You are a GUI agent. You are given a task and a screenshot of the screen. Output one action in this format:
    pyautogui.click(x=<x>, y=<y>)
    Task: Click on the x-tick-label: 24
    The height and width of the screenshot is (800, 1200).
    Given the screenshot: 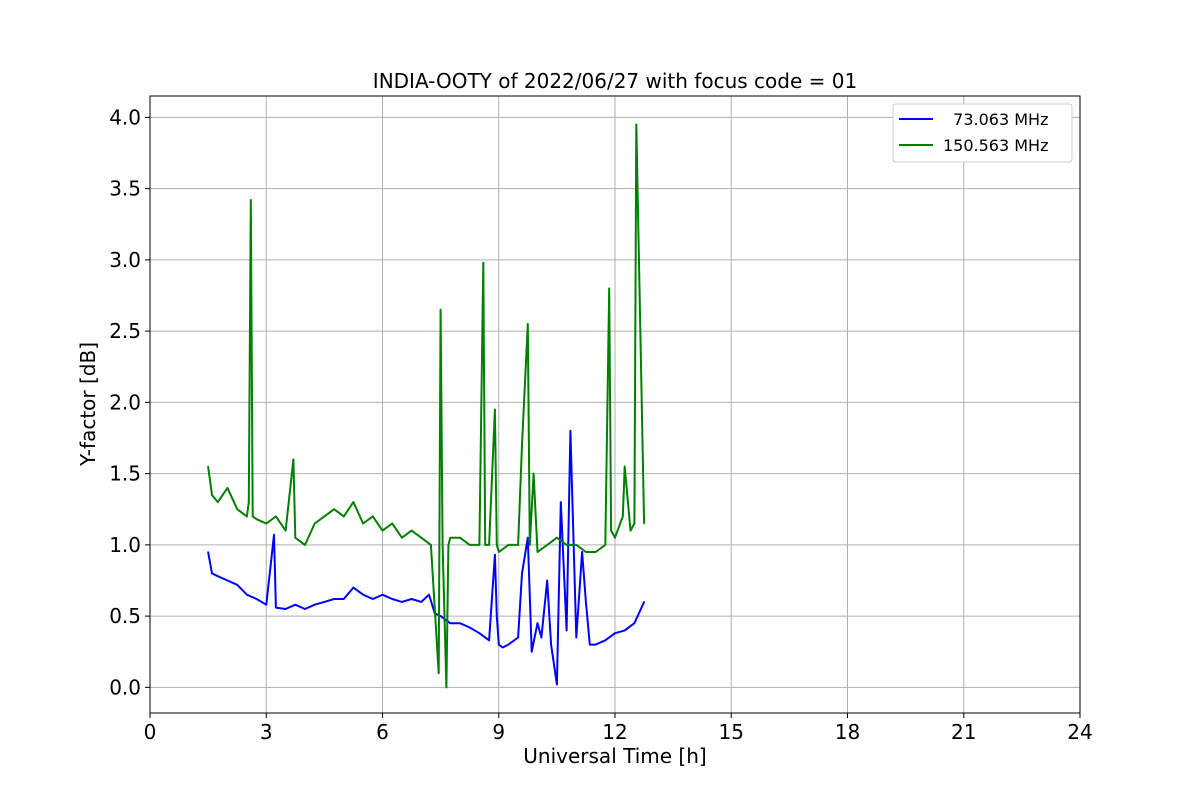 What is the action you would take?
    pyautogui.click(x=1079, y=732)
    